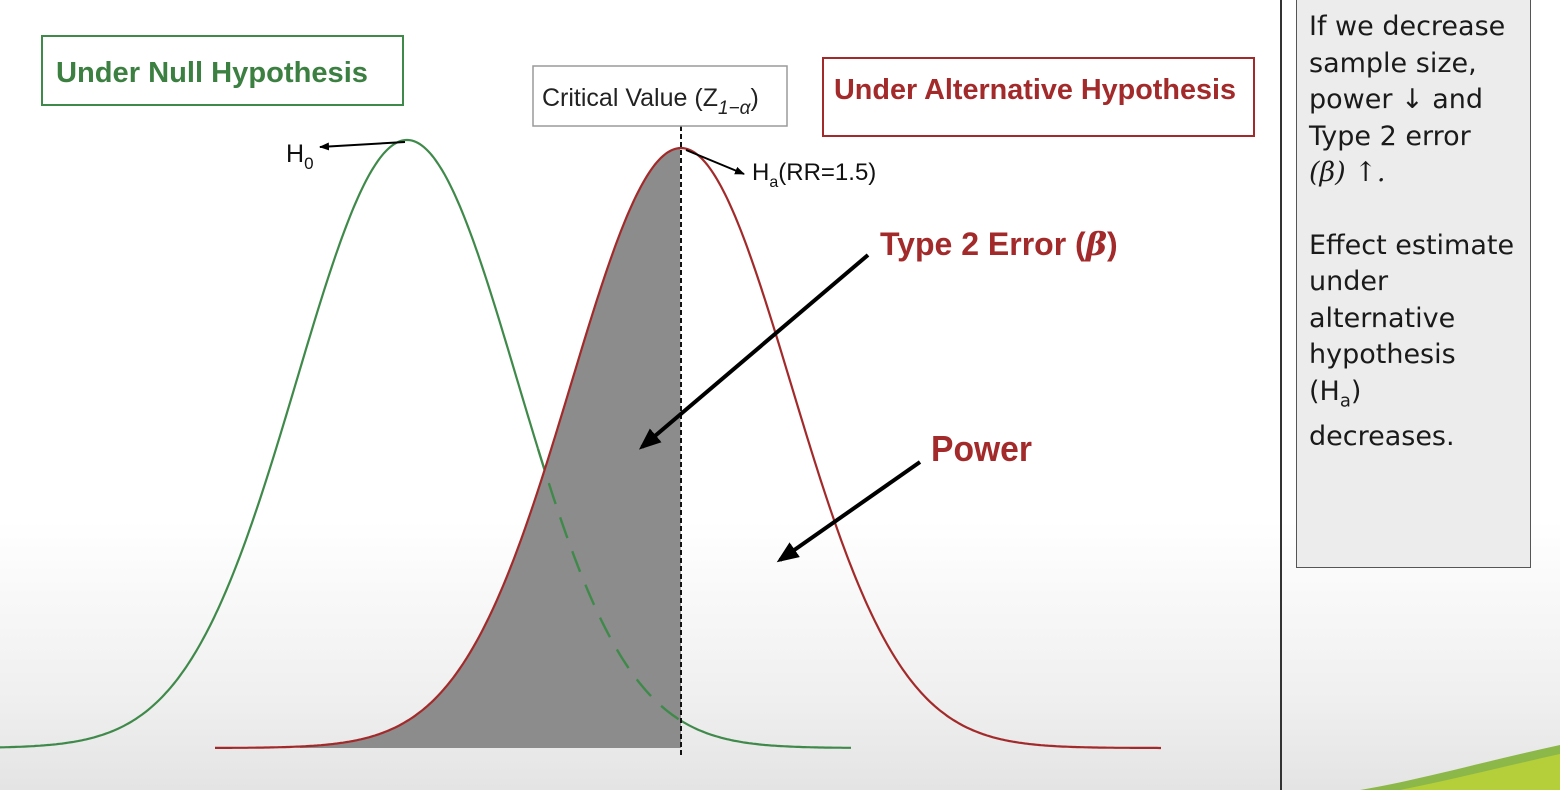 Image resolution: width=1560 pixels, height=790 pixels. Describe the element at coordinates (1281, 395) in the screenshot. I see `panel-divider` at that location.